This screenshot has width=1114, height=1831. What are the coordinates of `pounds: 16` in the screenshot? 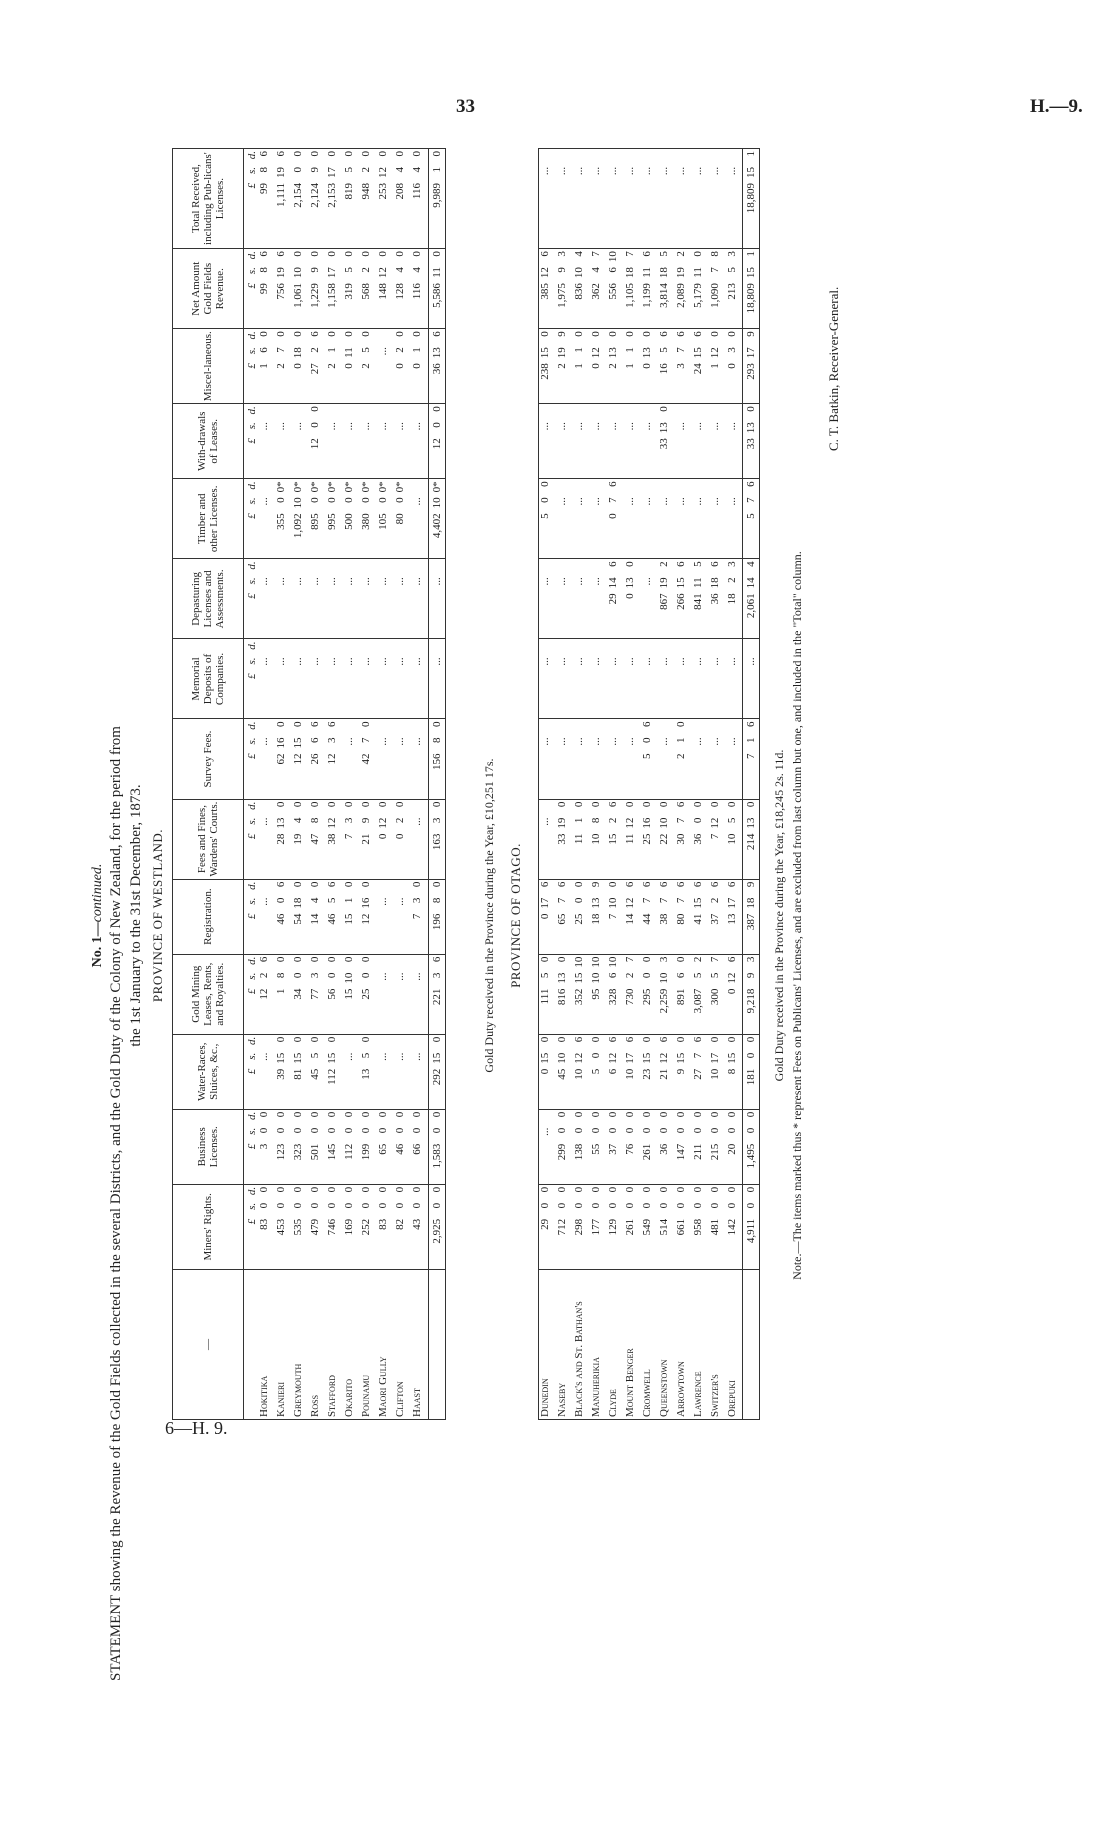 It's located at (663, 369).